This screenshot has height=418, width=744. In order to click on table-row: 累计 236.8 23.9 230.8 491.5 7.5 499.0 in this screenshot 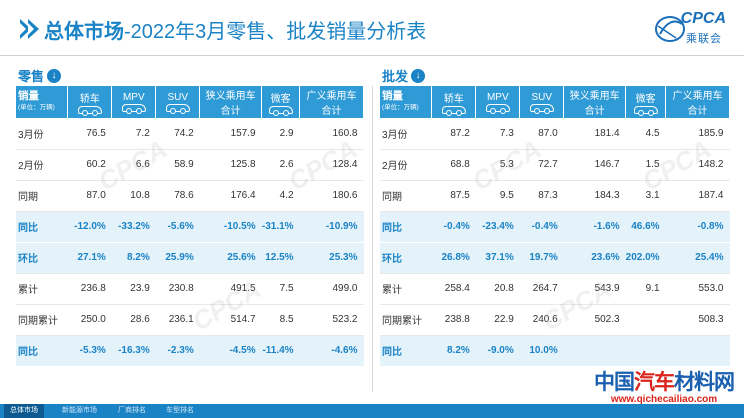, I will do `click(190, 289)`.